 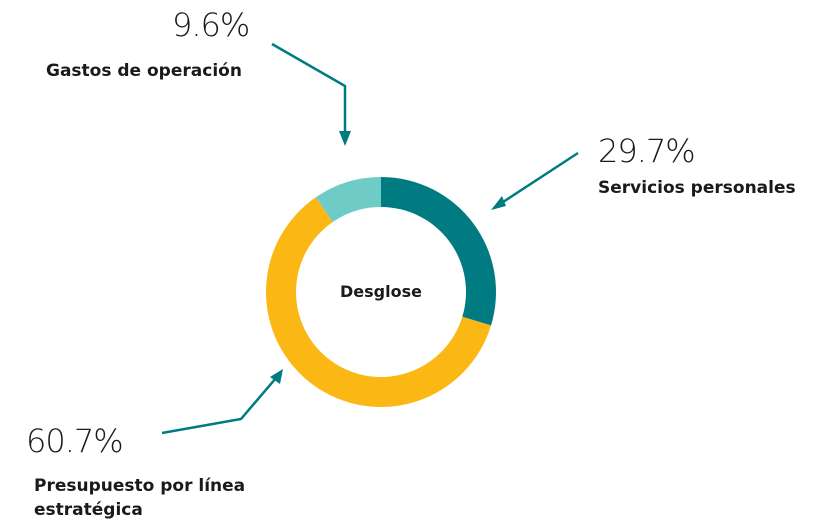 I want to click on category-label: Presupuesto por línea estratégica, so click(x=140, y=498).